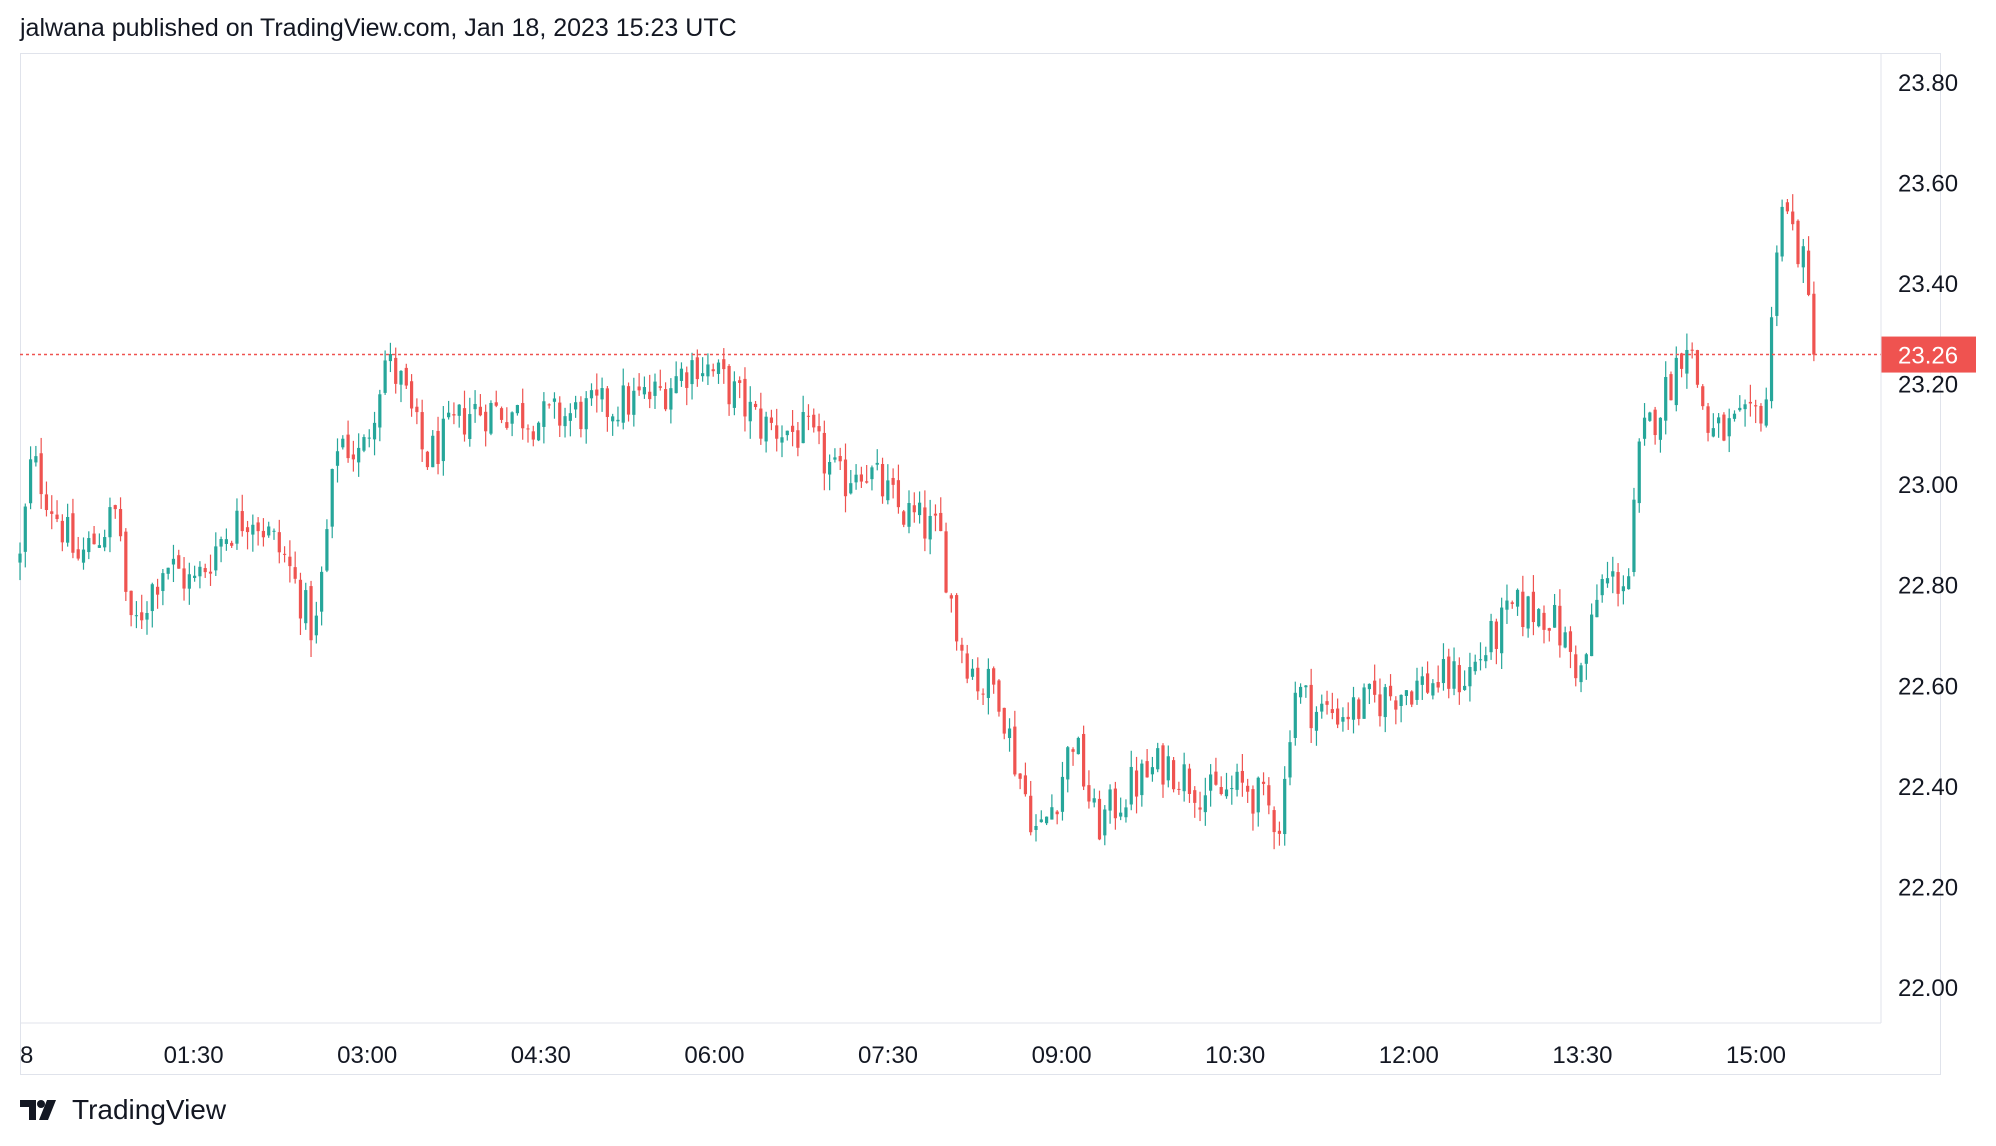 The height and width of the screenshot is (1146, 1996). I want to click on last-price-tag: 23.26, so click(1928, 354).